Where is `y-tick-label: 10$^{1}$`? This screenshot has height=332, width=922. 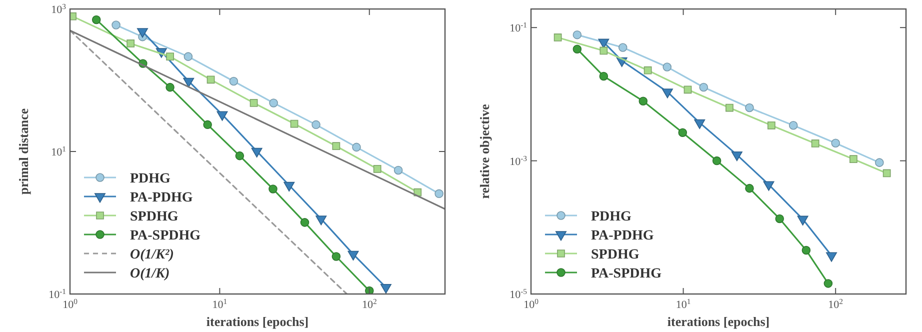 y-tick-label: 10$^{1}$ is located at coordinates (58, 151).